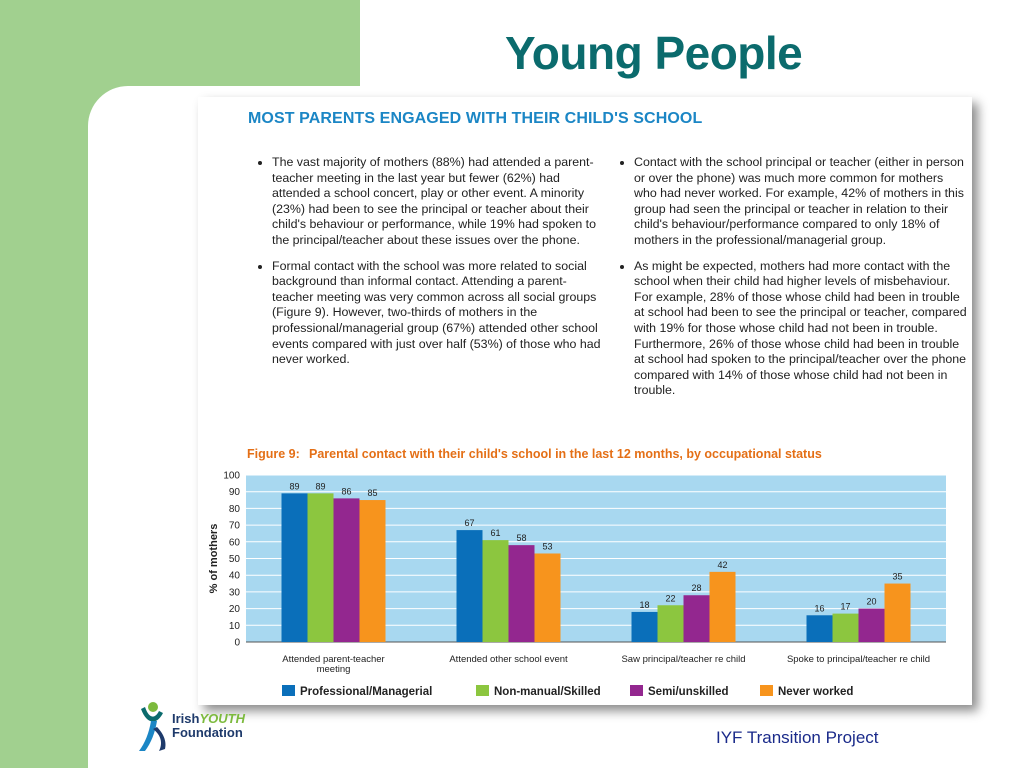  I want to click on legend-label: Never worked, so click(816, 692).